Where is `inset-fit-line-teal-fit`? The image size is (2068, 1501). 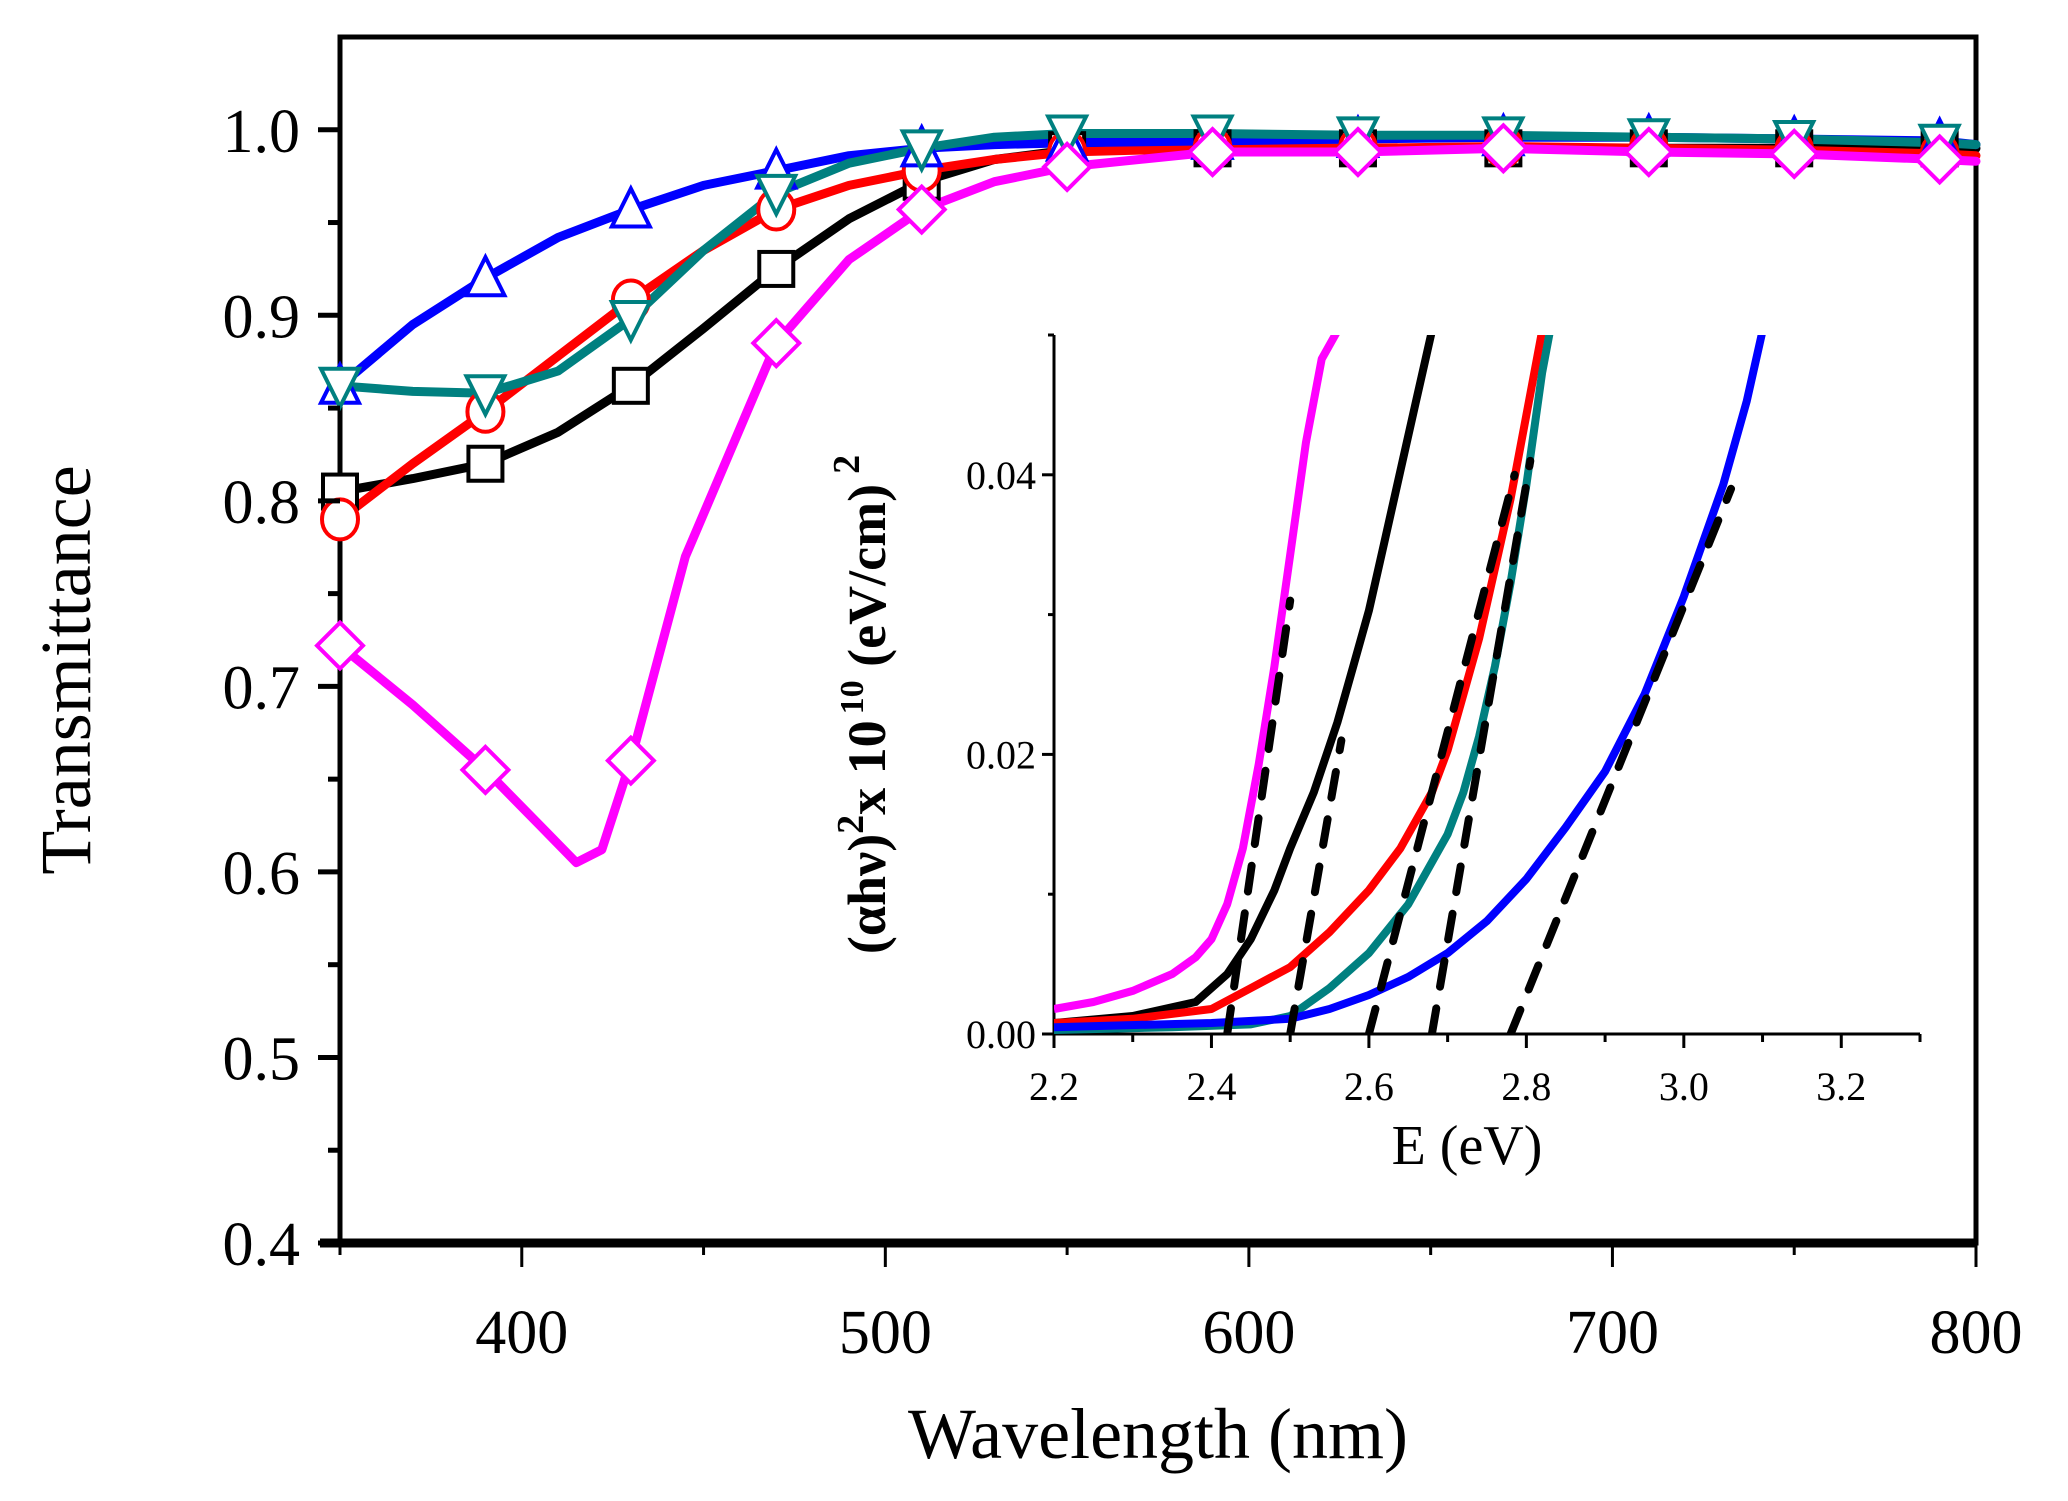
inset-fit-line-teal-fit is located at coordinates (1481, 745).